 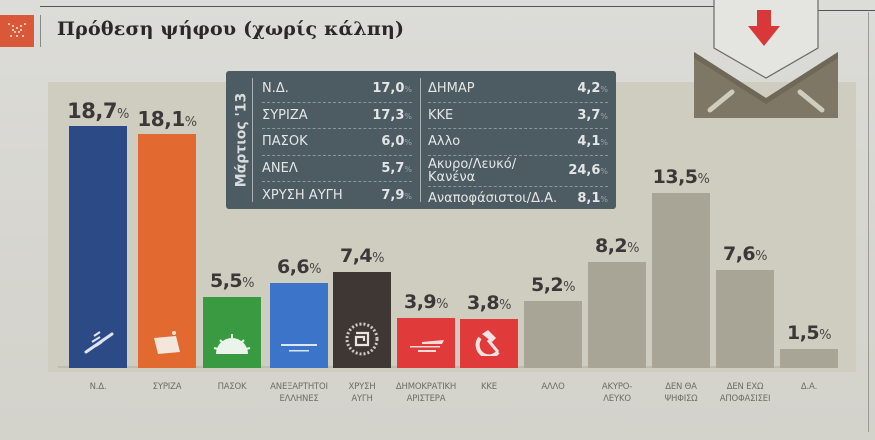 What do you see at coordinates (337, 89) in the screenshot?
I see `inset-row: Ν.Δ. 17,0%` at bounding box center [337, 89].